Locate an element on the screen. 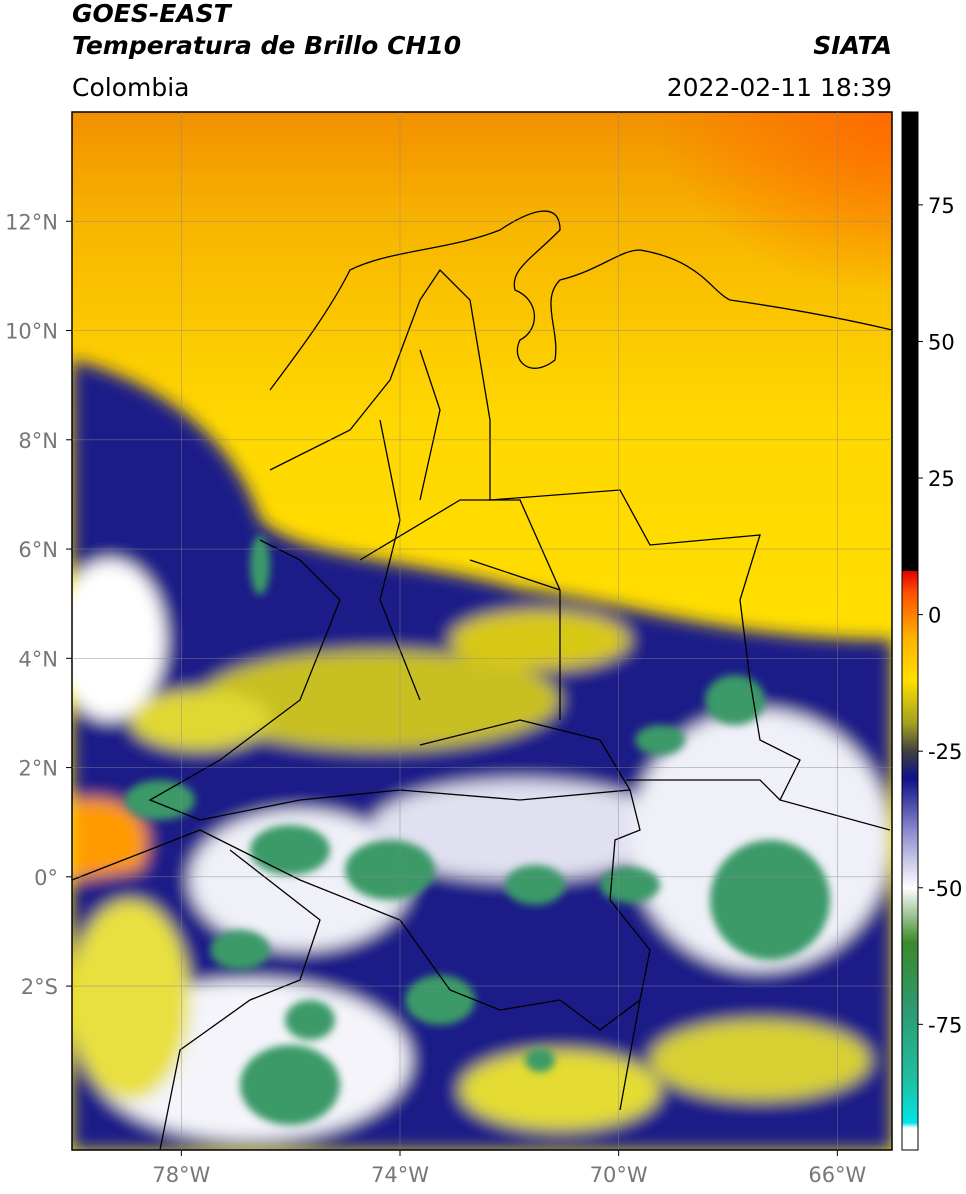  colorbar-tick-label: -50 is located at coordinates (945, 889).